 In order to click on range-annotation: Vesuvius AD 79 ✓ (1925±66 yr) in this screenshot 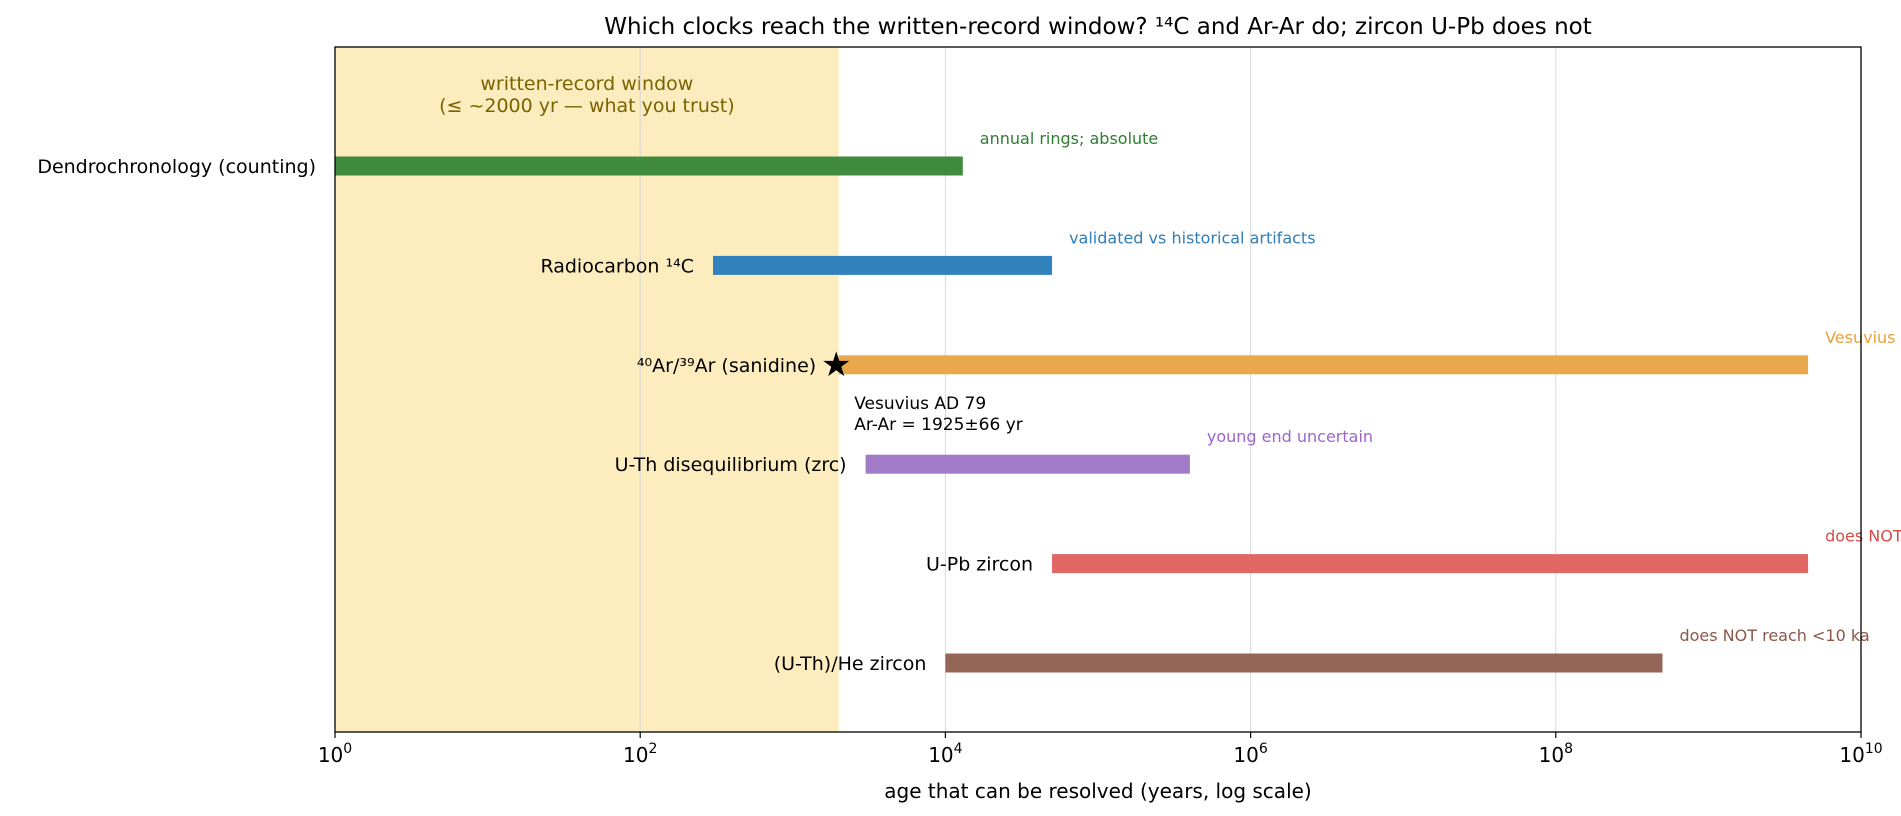, I will do `click(1863, 337)`.